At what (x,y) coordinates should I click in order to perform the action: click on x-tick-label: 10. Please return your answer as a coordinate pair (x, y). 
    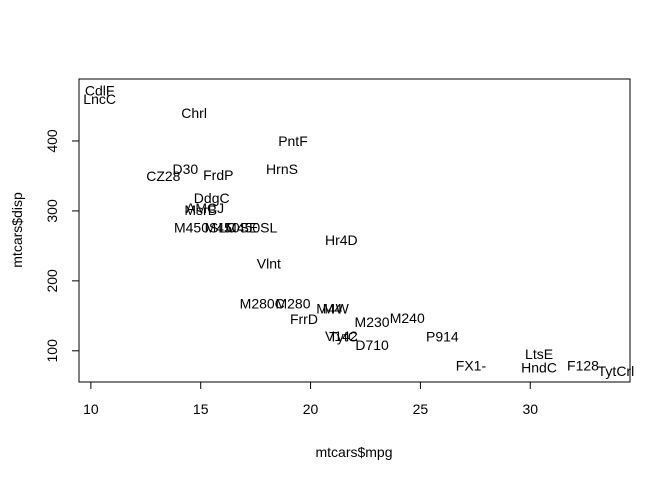
    Looking at the image, I should click on (91, 409).